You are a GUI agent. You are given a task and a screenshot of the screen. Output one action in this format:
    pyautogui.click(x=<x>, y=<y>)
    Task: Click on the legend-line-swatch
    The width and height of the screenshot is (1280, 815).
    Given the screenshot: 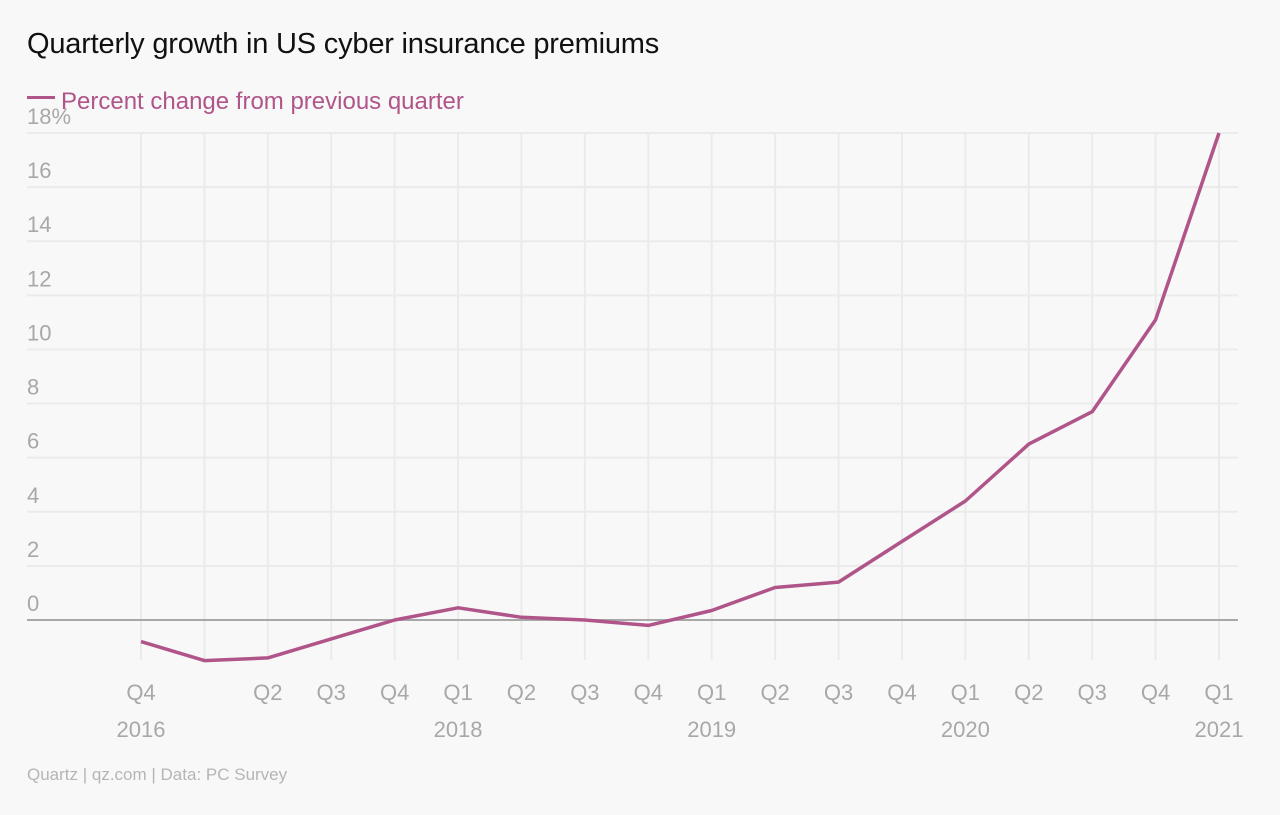 What is the action you would take?
    pyautogui.click(x=41, y=97)
    